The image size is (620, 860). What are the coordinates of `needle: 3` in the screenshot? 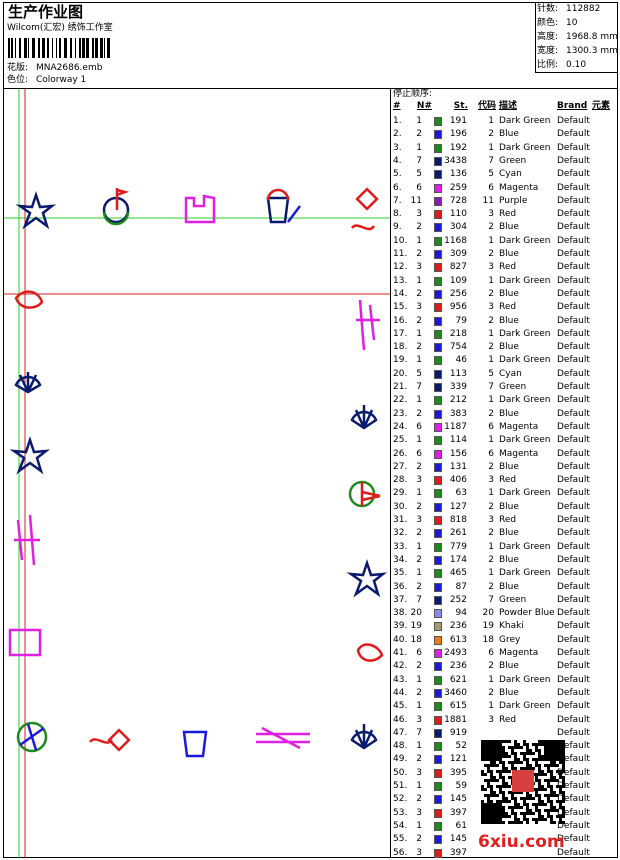 It's located at (419, 214).